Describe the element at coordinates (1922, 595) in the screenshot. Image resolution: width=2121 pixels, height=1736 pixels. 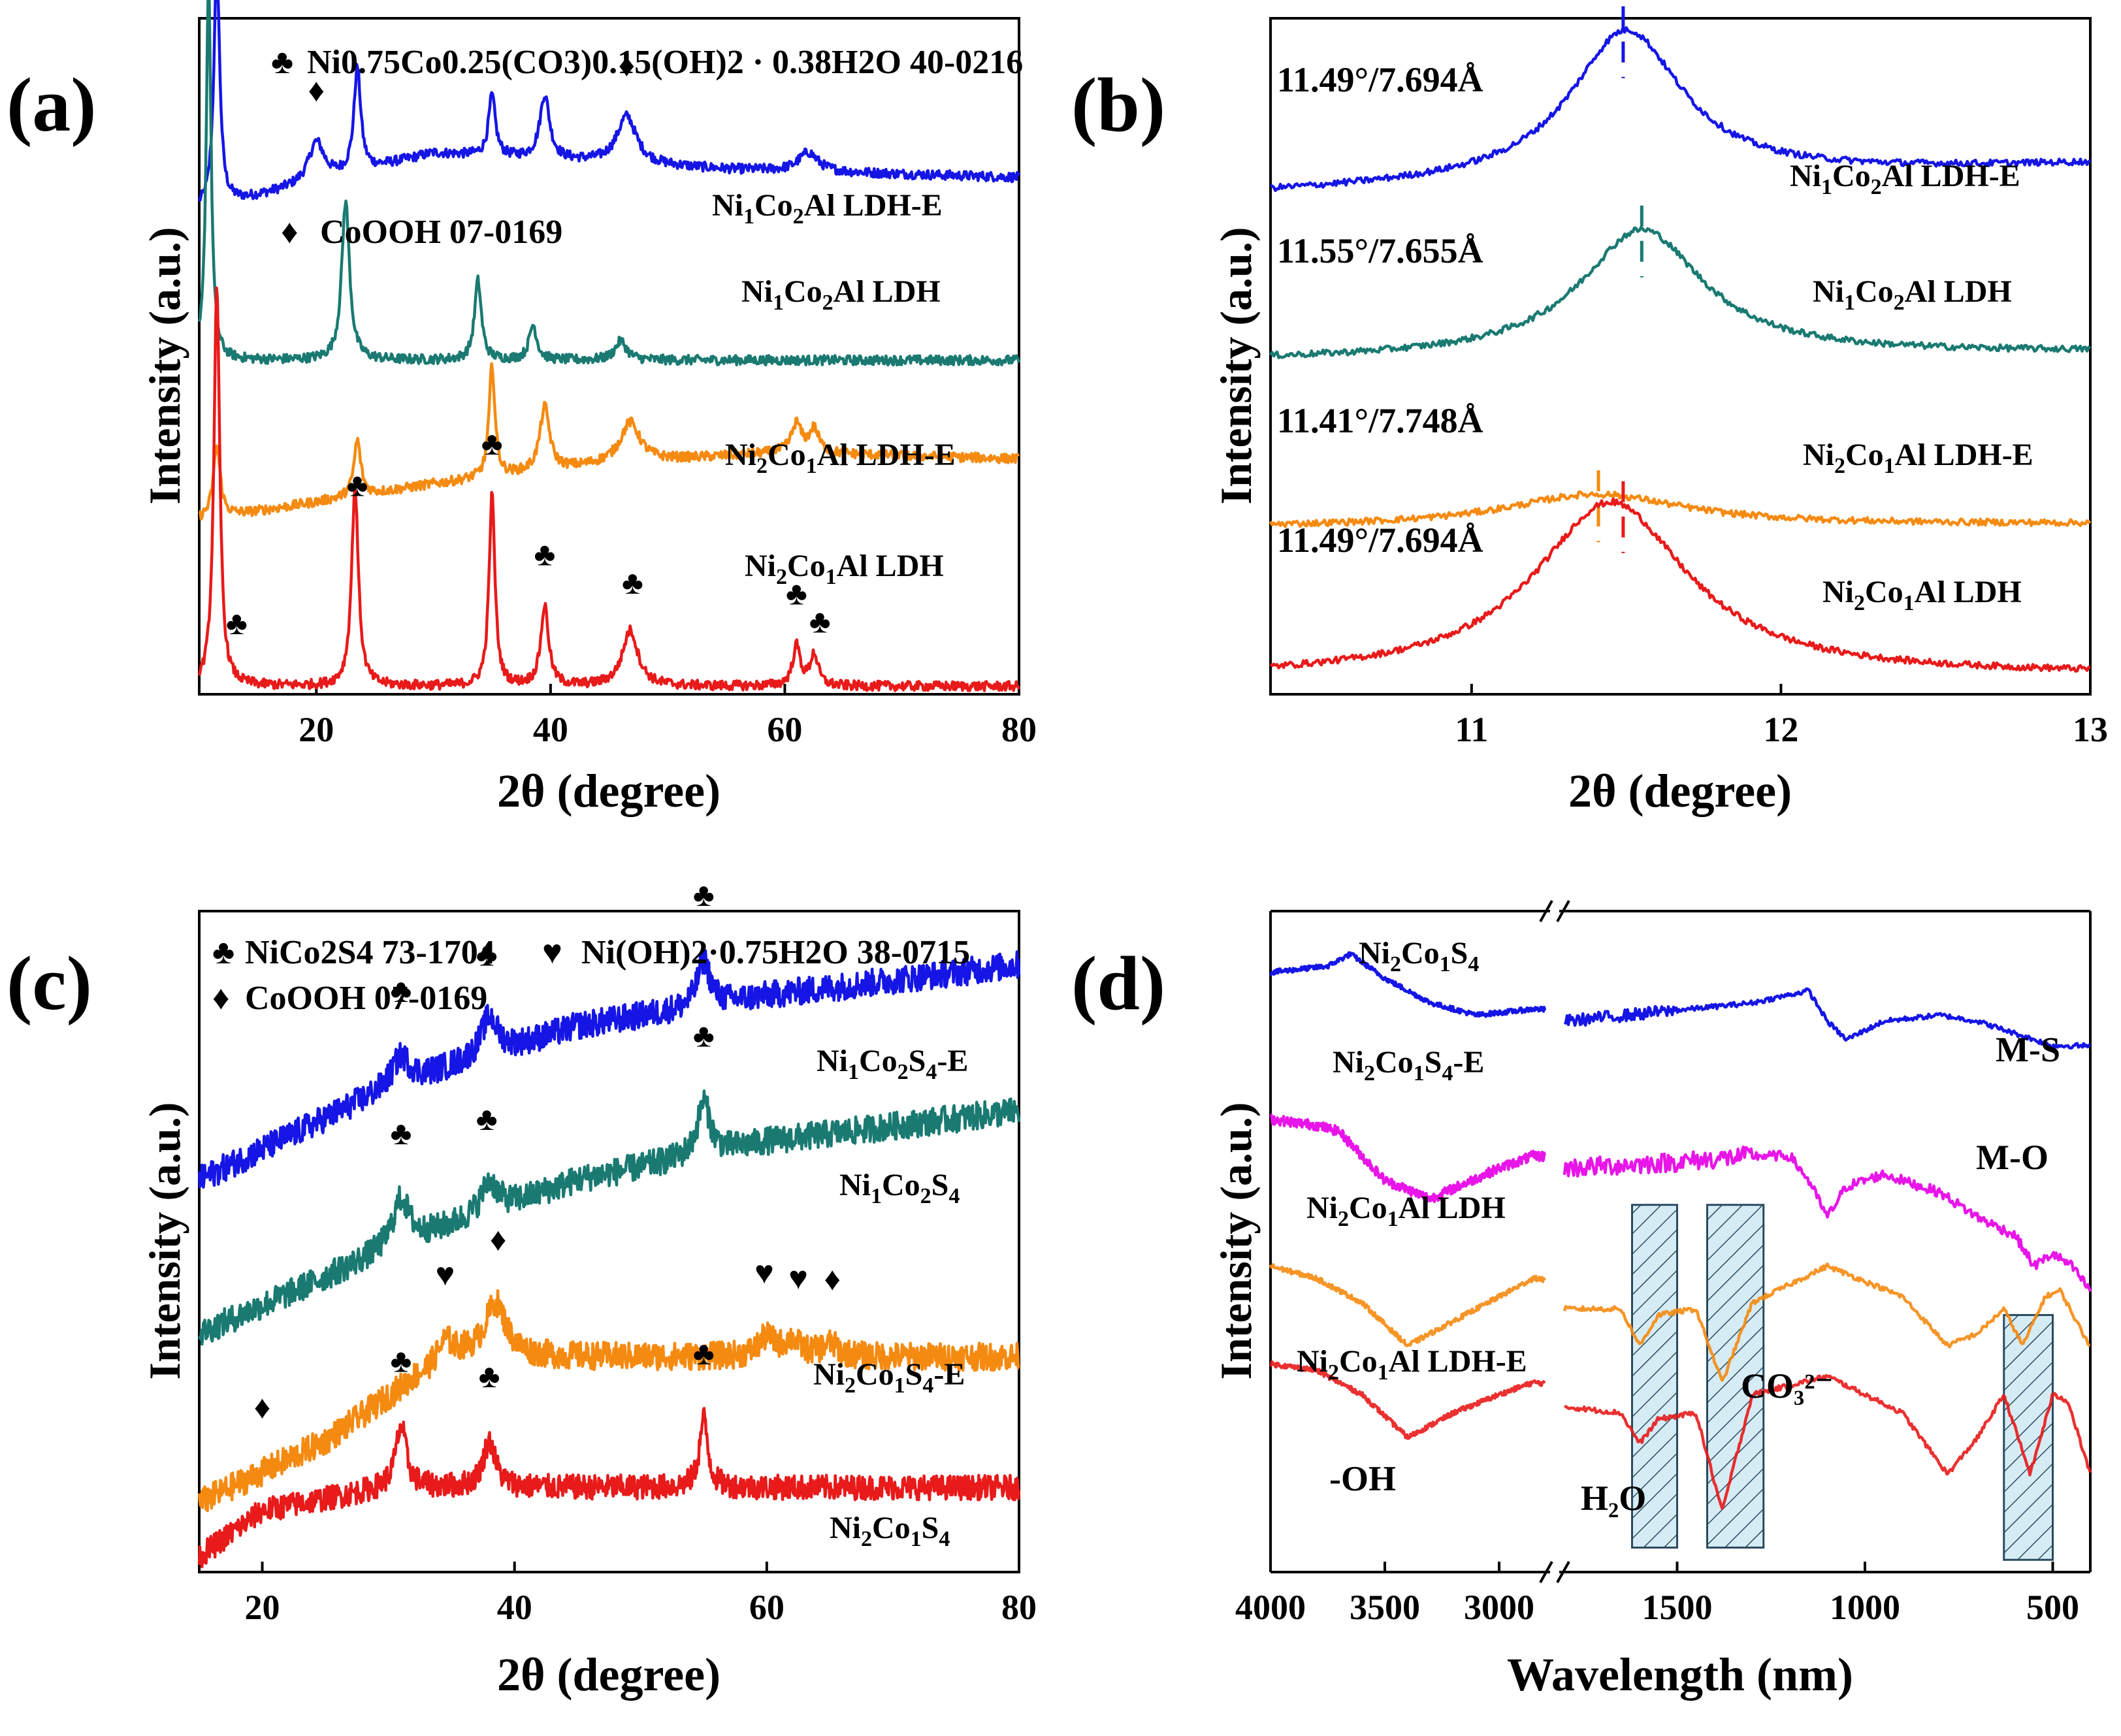
I see `series-label-b-3: Ni2Co1Al LDH` at that location.